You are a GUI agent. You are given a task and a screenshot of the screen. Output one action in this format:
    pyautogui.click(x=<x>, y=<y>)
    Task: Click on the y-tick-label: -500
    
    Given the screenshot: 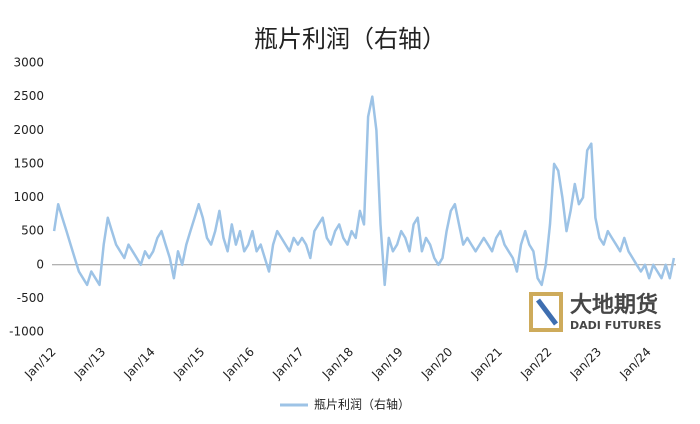 What is the action you would take?
    pyautogui.click(x=30, y=298)
    